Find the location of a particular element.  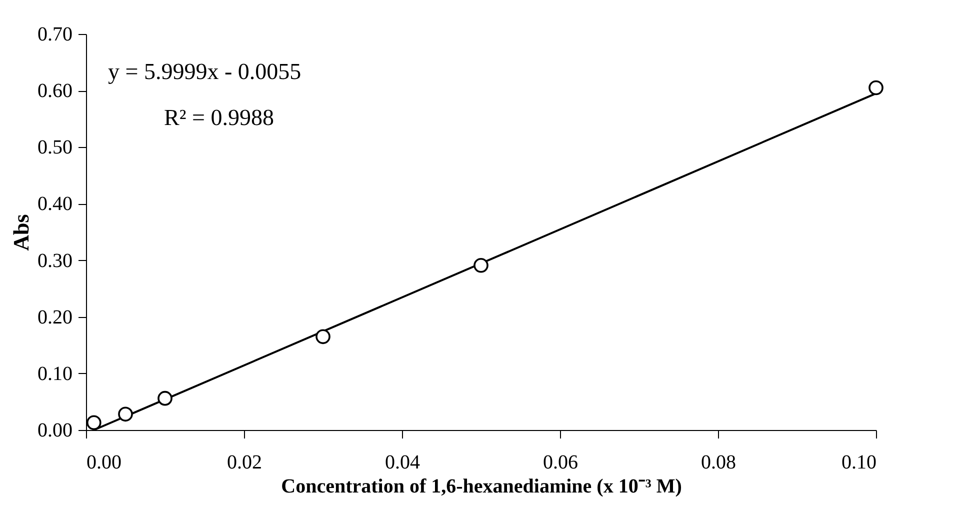

y-tick-label: 0.10 is located at coordinates (55, 373).